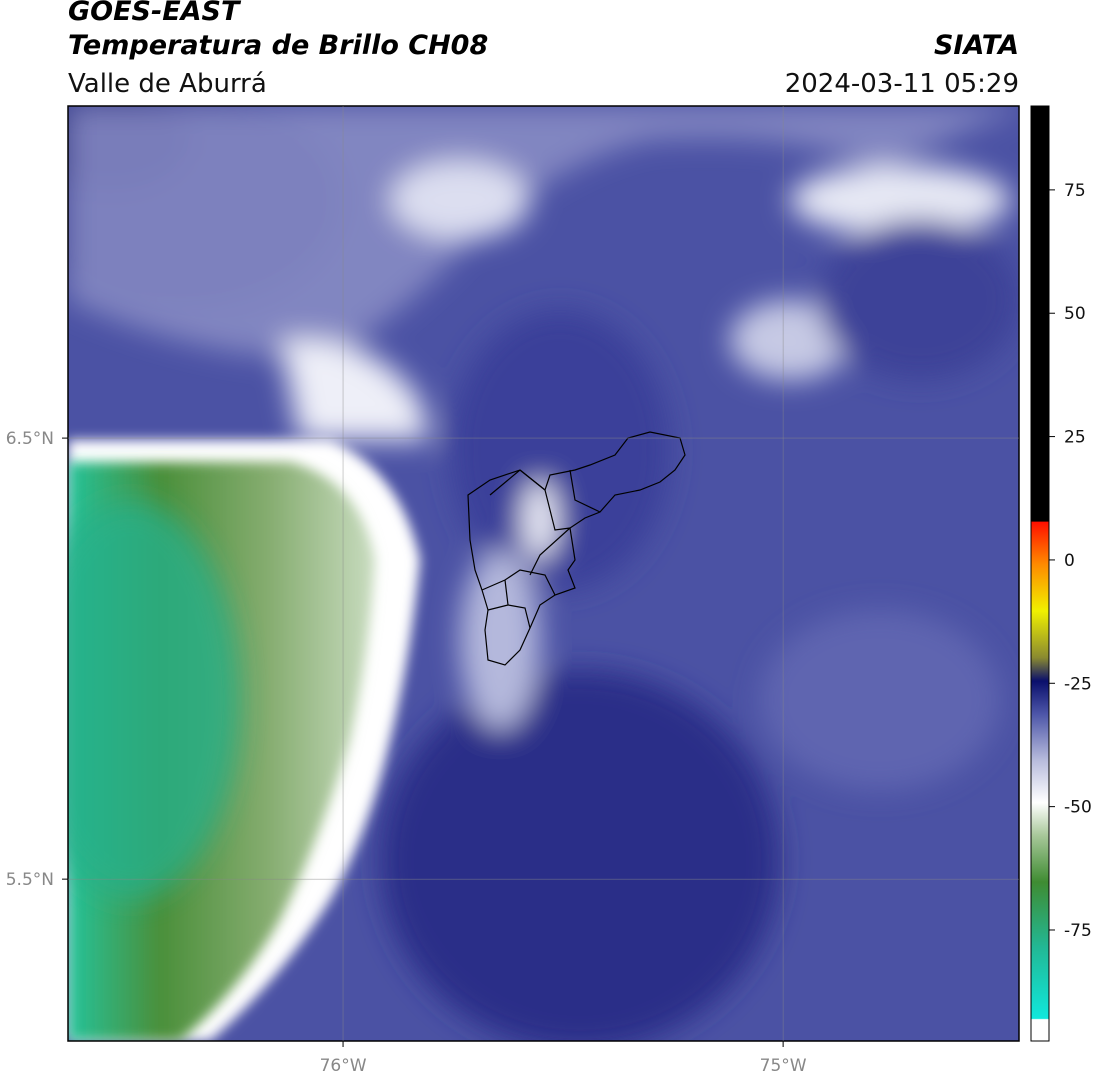 The image size is (1094, 1078). What do you see at coordinates (343, 1066) in the screenshot?
I see `x-tick-label: 76°W` at bounding box center [343, 1066].